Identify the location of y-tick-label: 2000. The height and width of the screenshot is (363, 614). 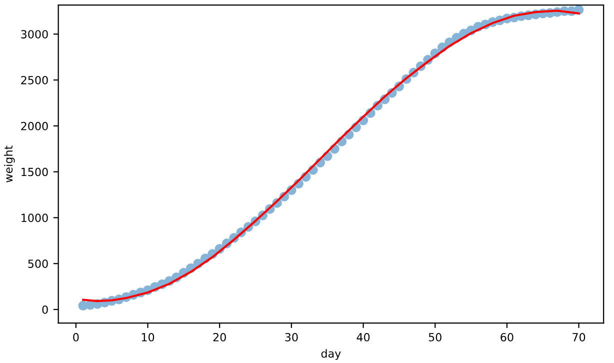
(34, 126).